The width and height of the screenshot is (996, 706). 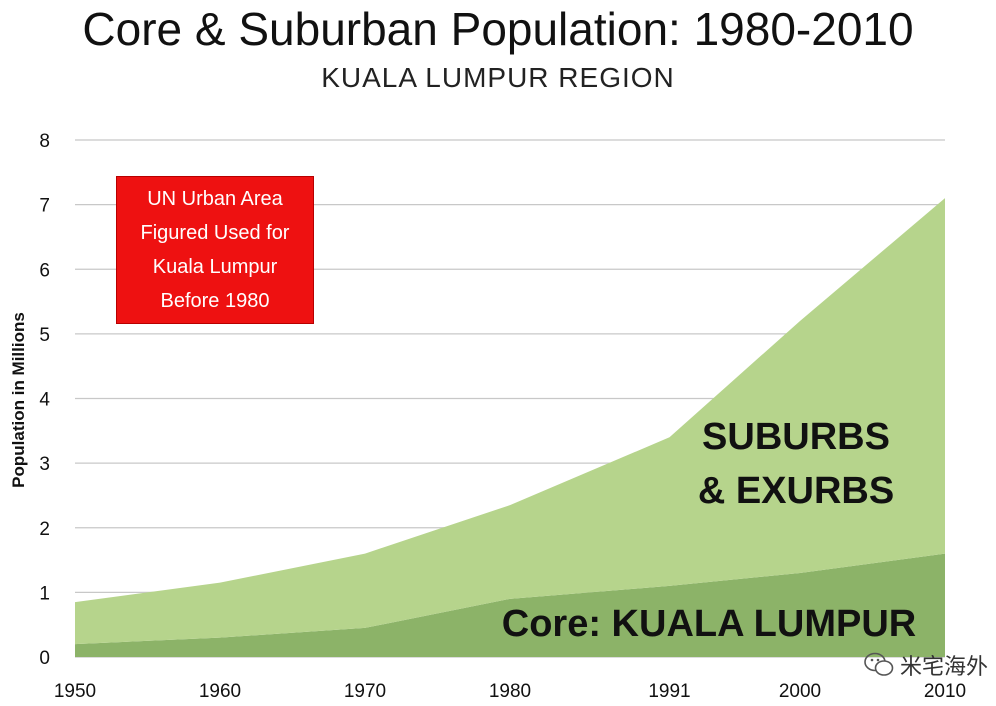 What do you see at coordinates (44, 658) in the screenshot?
I see `y-tick-0: 0` at bounding box center [44, 658].